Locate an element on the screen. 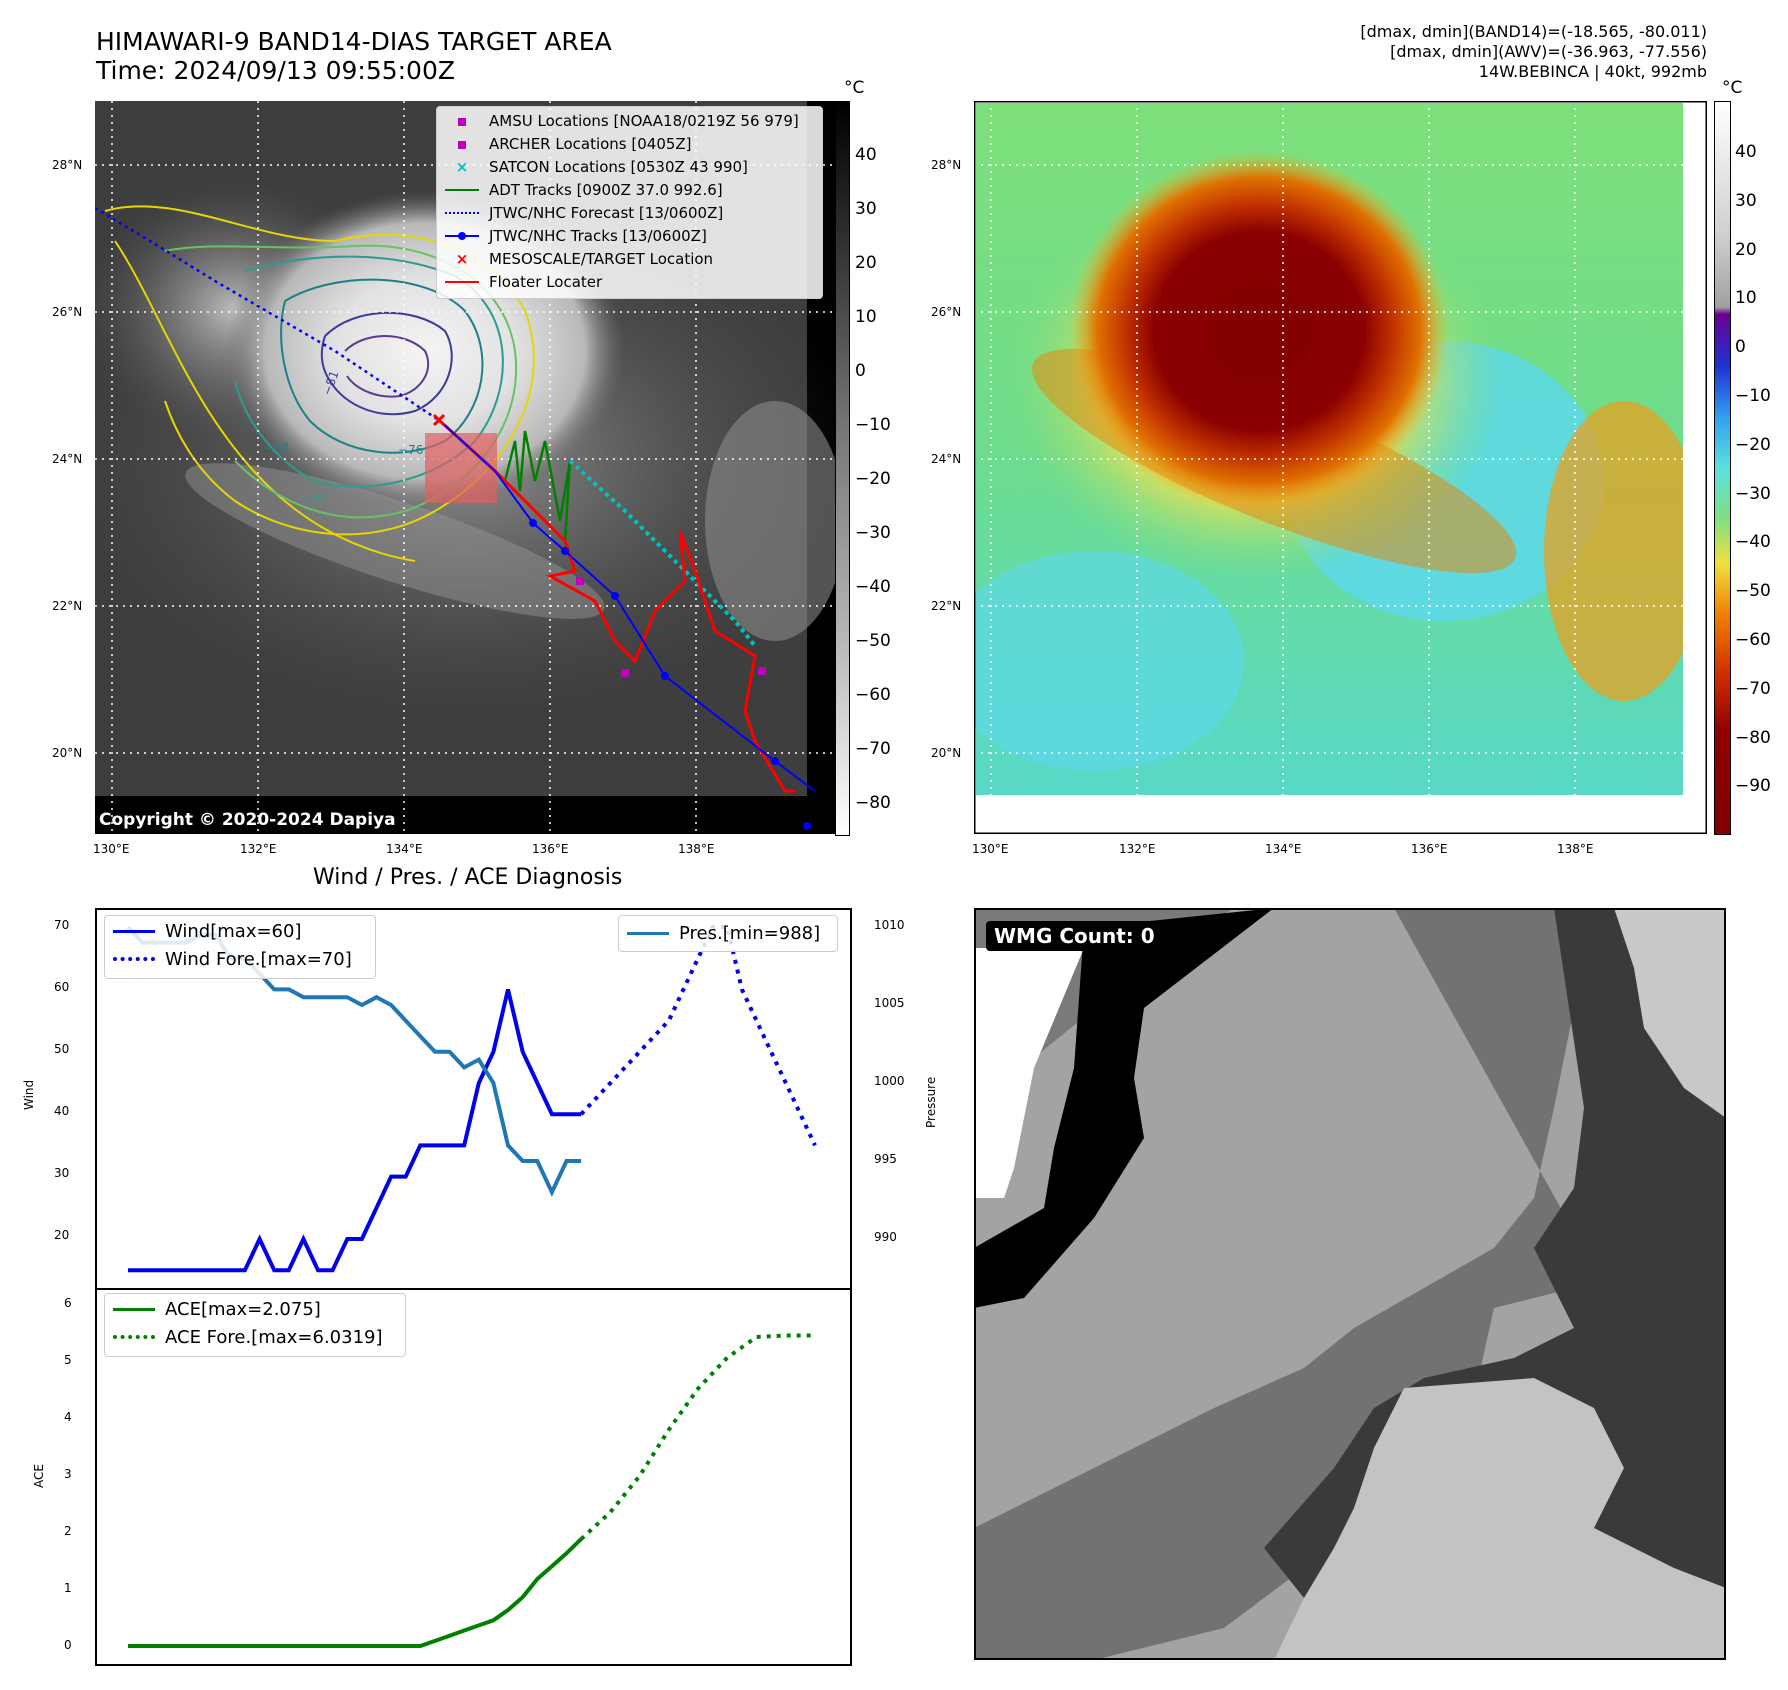 This screenshot has width=1788, height=1690. legend-ace-fore: ACE Fore.[max=6.0319] is located at coordinates (248, 1337).